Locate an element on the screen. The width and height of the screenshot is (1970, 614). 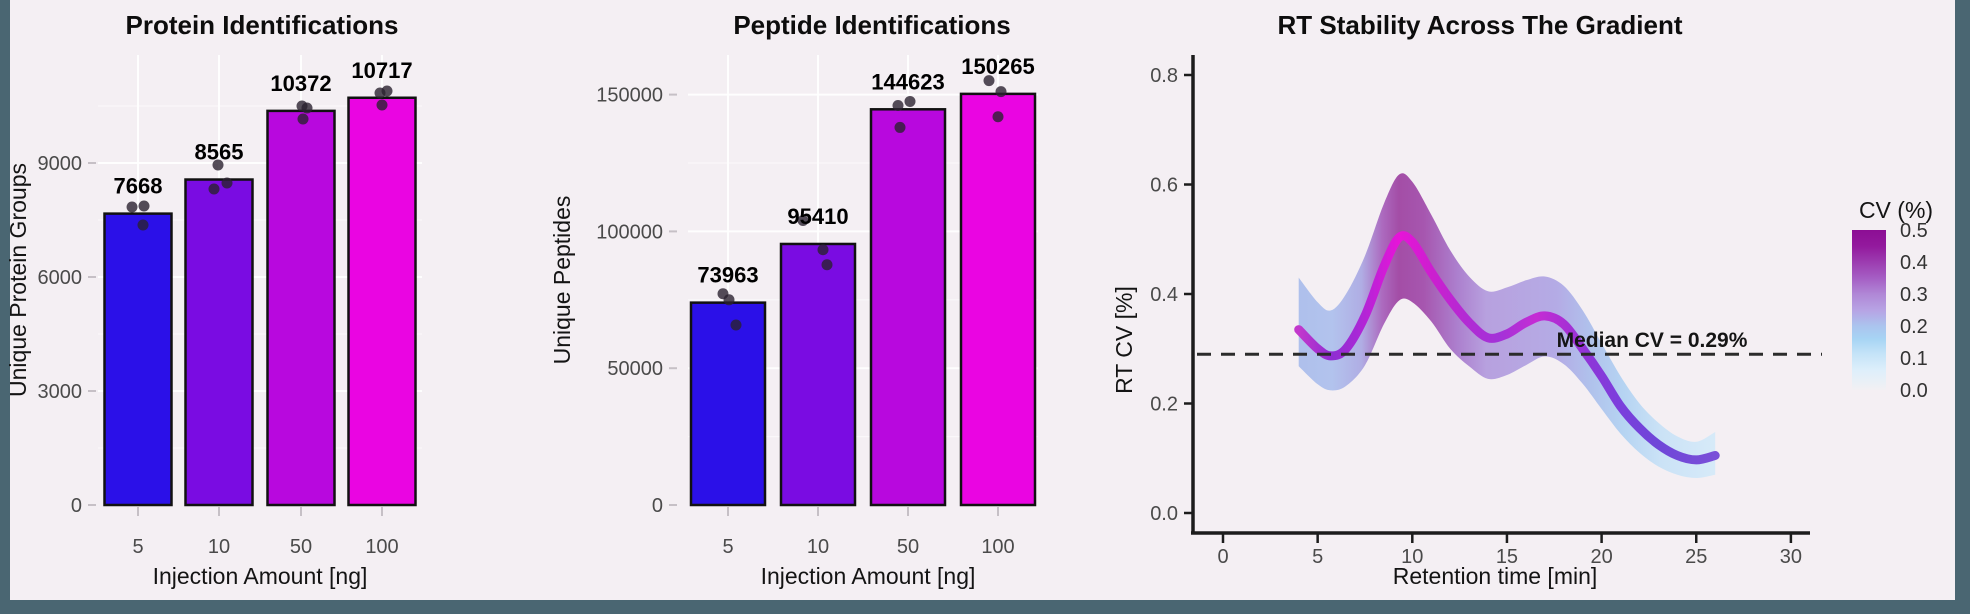
x-tick-label: 20 is located at coordinates (1601, 557).